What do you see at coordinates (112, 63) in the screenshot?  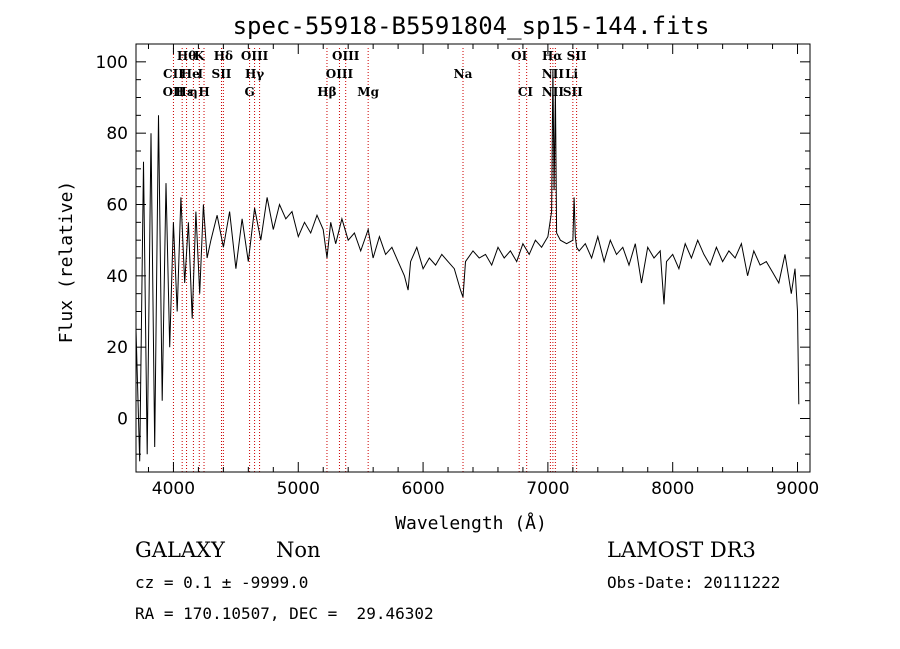 I see `y-tick-label: 100` at bounding box center [112, 63].